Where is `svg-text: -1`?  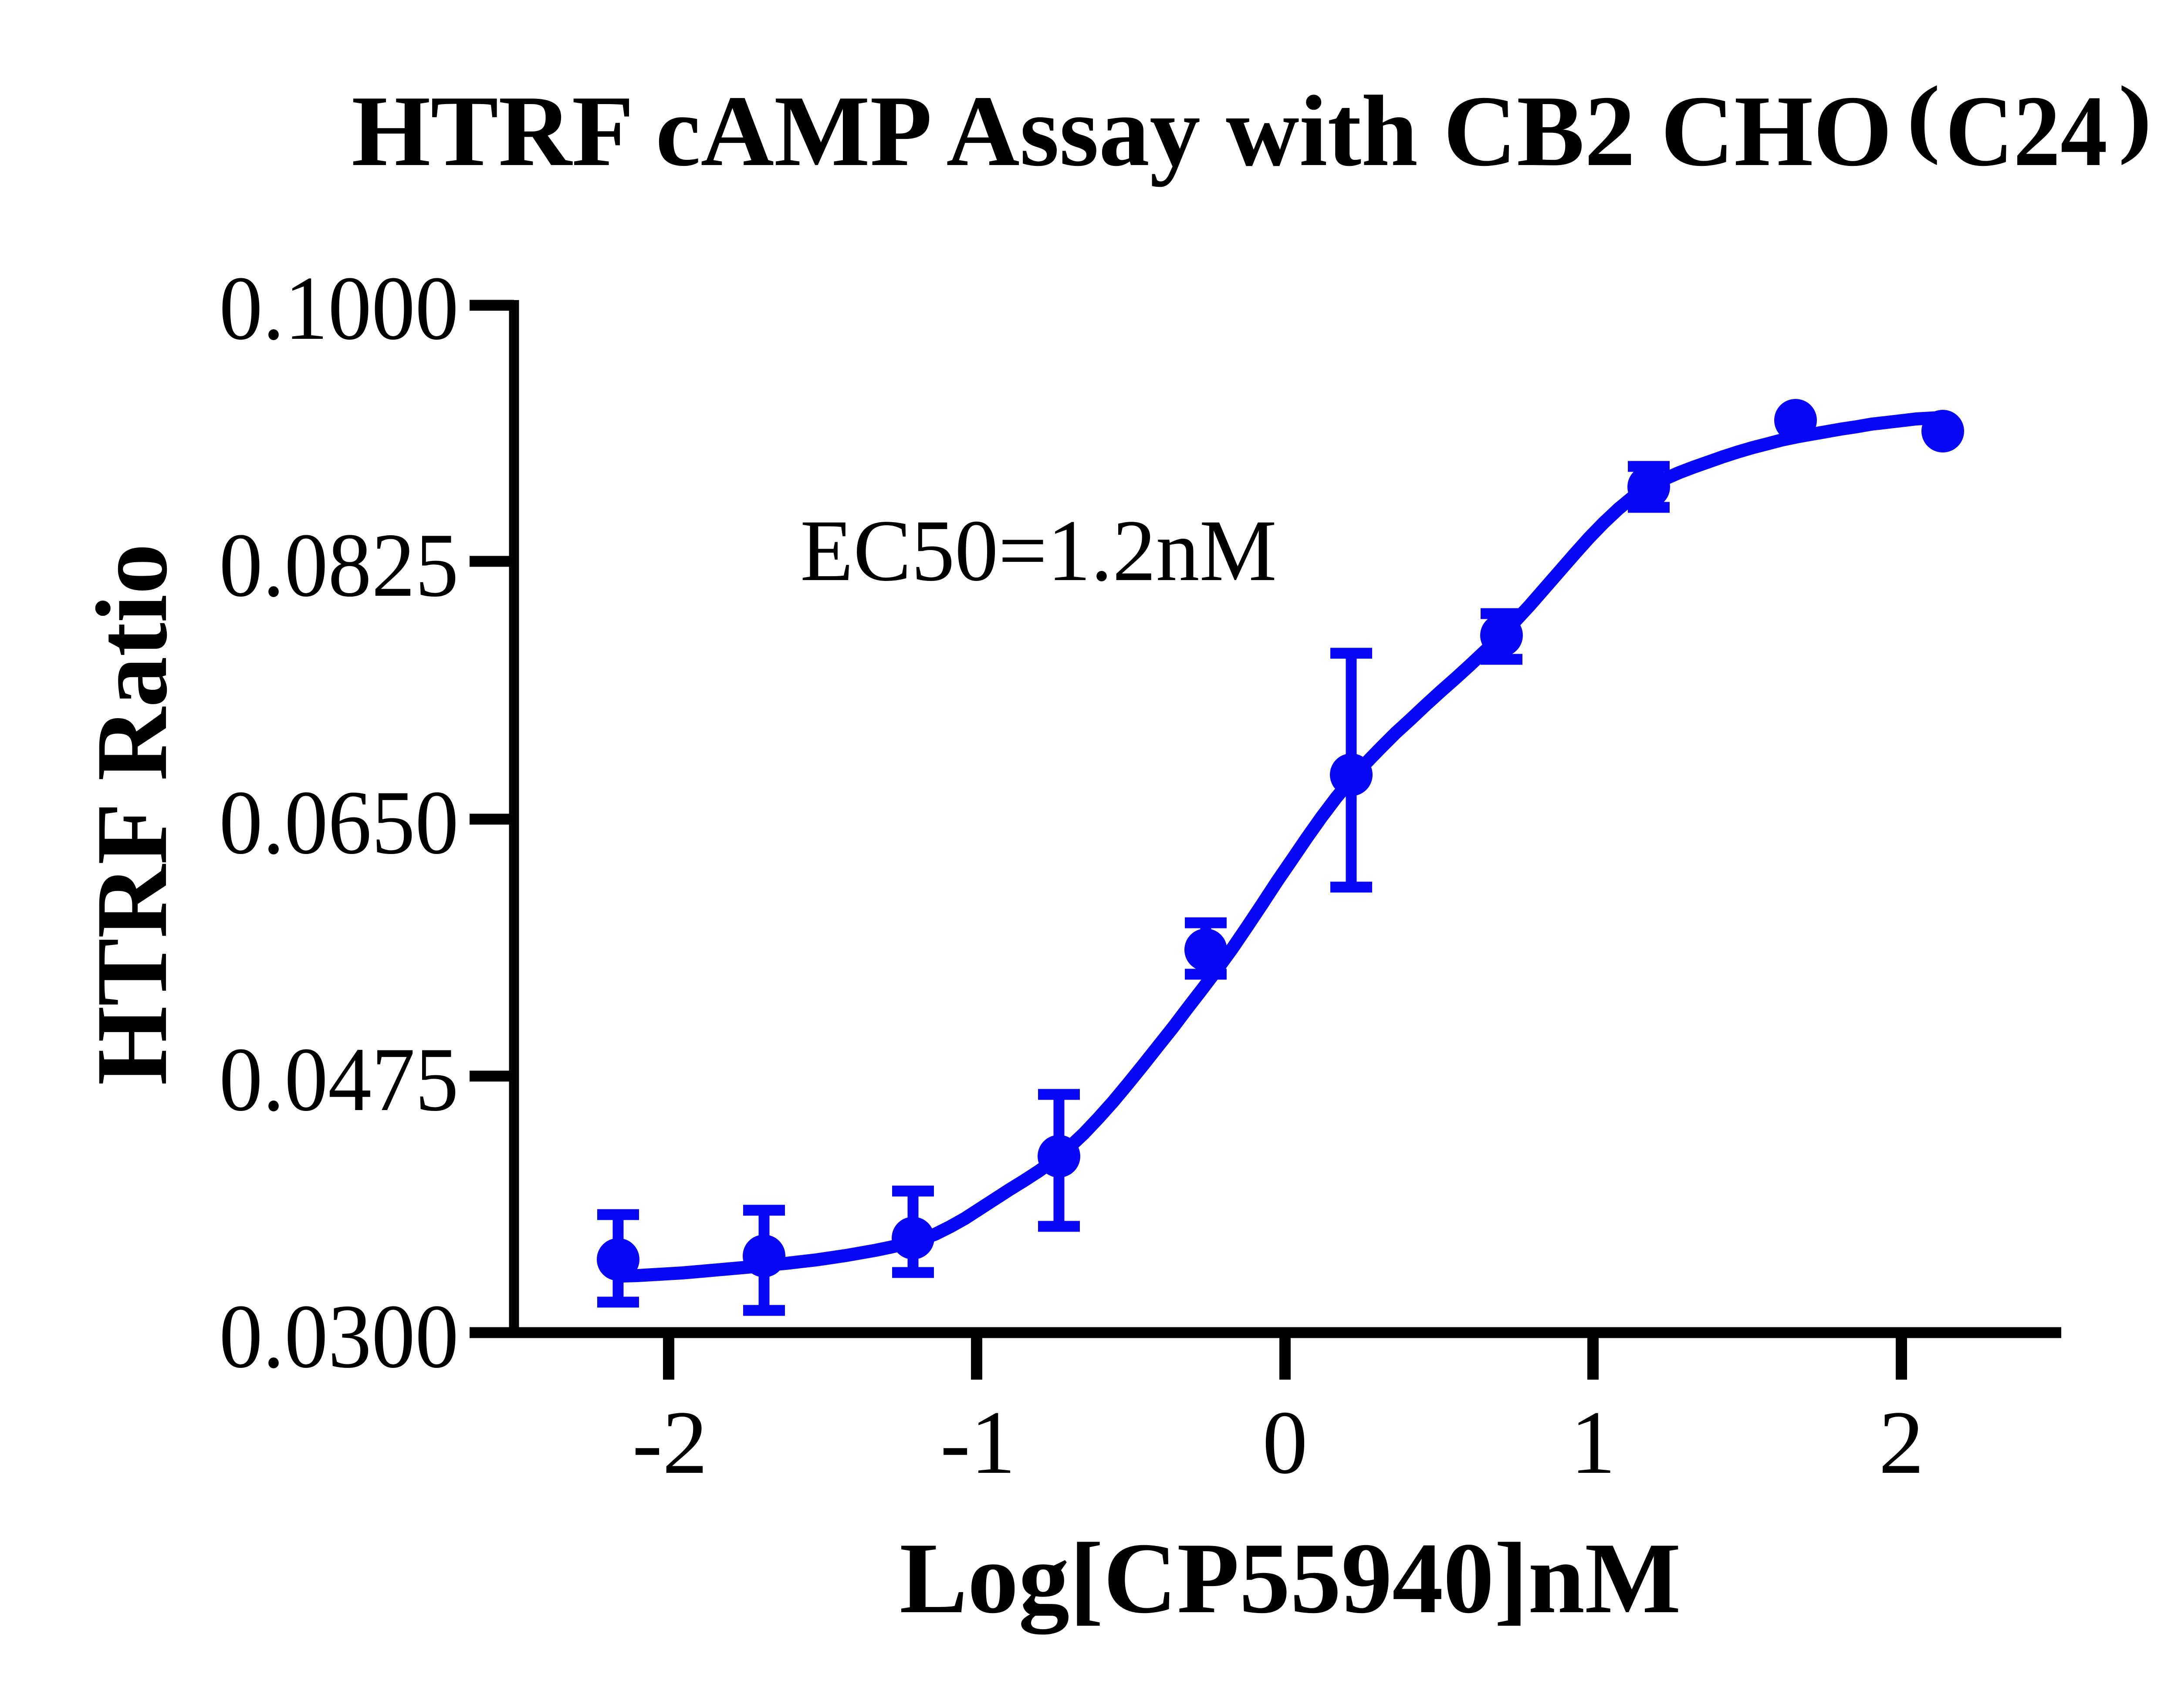
svg-text: -1 is located at coordinates (977, 1442).